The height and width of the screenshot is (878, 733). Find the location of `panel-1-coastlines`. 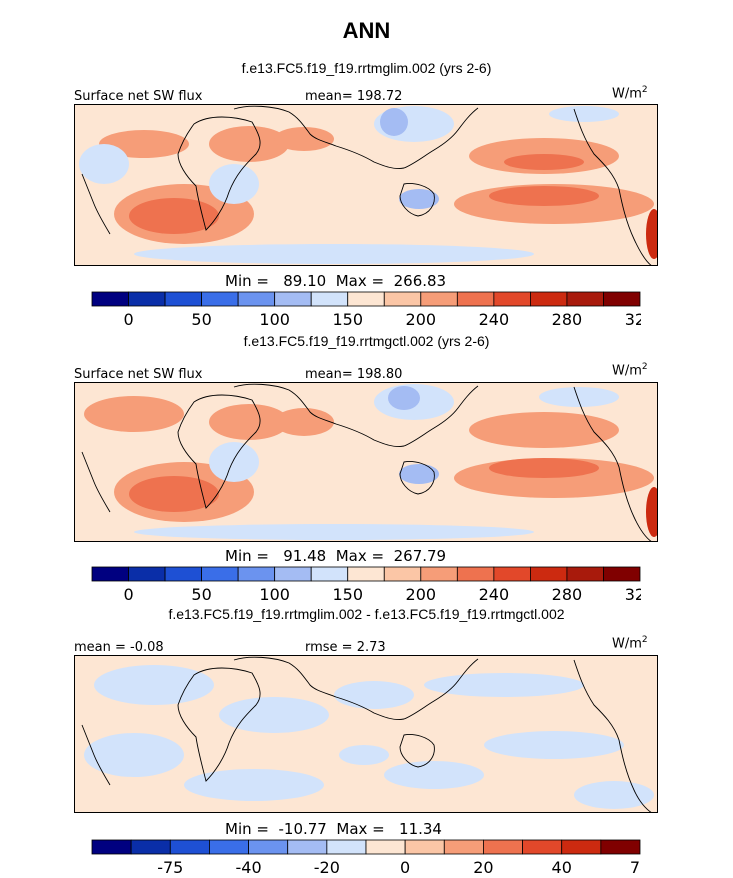

panel-1-coastlines is located at coordinates (367, 185).